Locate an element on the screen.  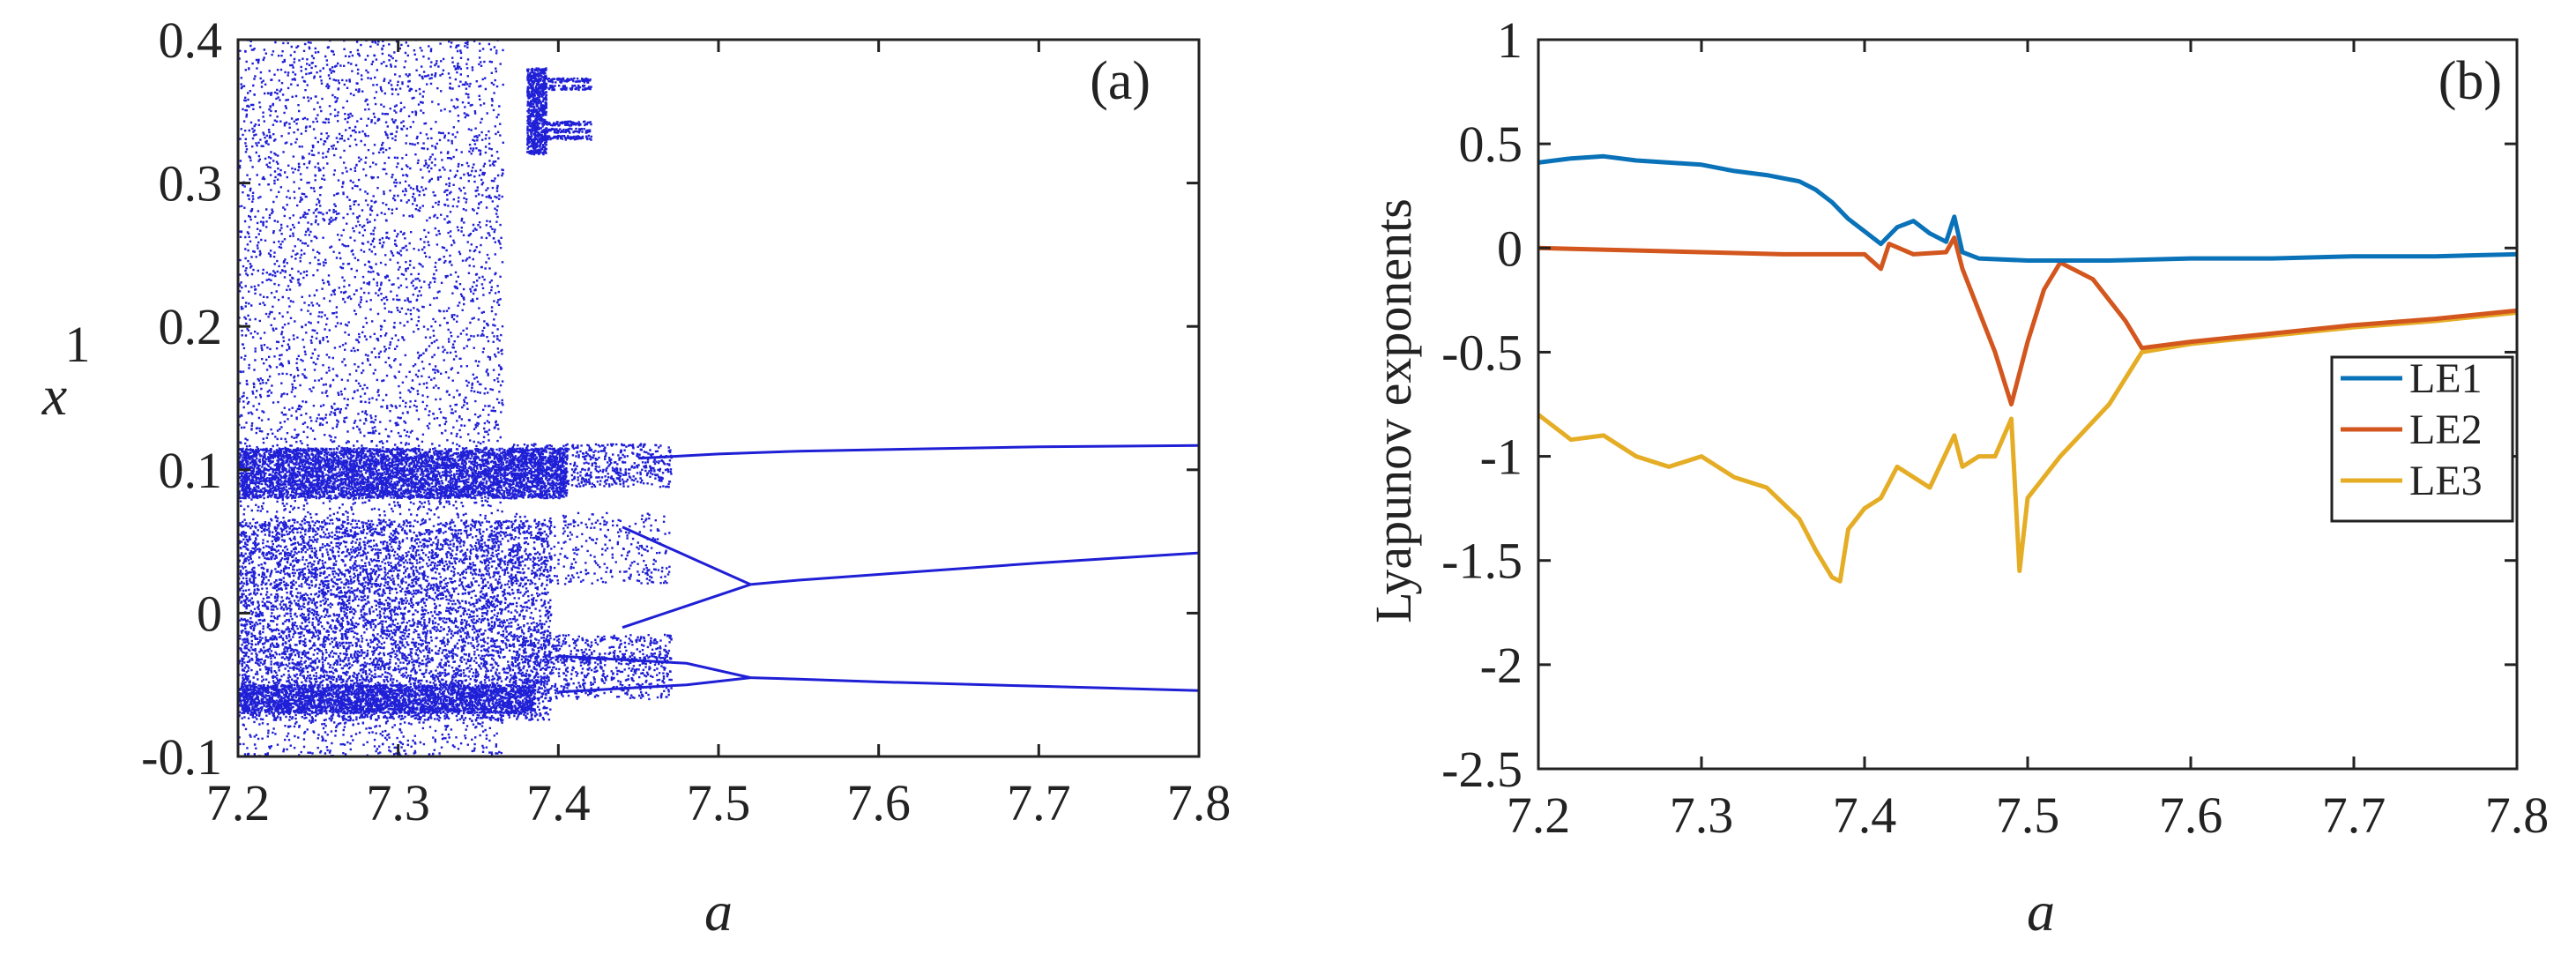
bifurcation-x-axis-label: a is located at coordinates (718, 911).